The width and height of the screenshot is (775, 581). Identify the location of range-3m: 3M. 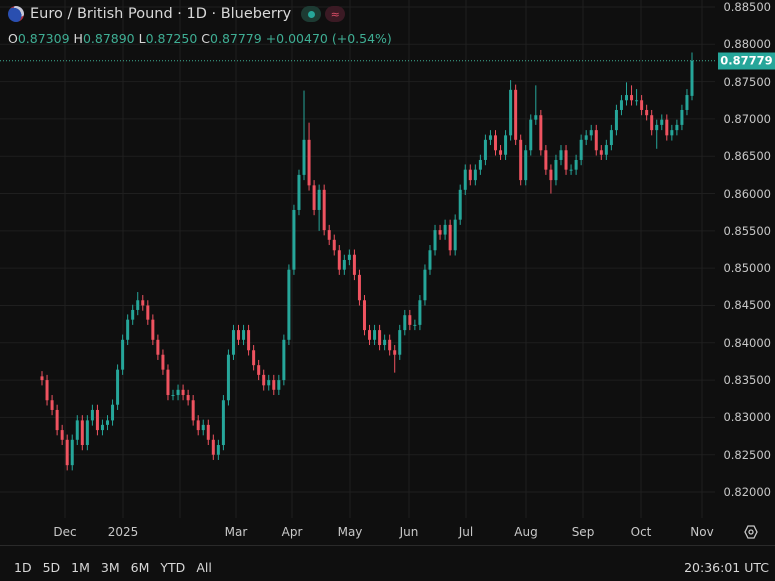
(110, 567).